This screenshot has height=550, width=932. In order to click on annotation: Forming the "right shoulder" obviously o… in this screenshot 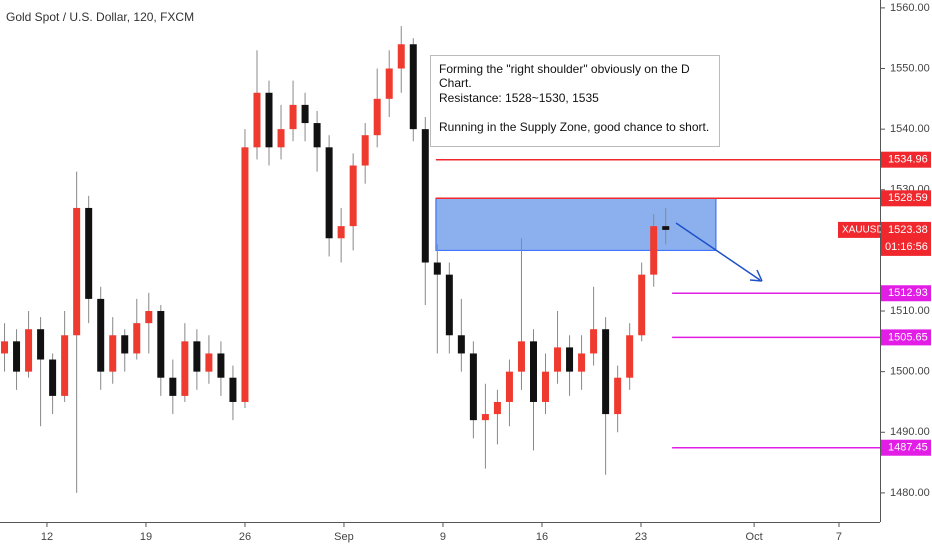, I will do `click(564, 76)`.